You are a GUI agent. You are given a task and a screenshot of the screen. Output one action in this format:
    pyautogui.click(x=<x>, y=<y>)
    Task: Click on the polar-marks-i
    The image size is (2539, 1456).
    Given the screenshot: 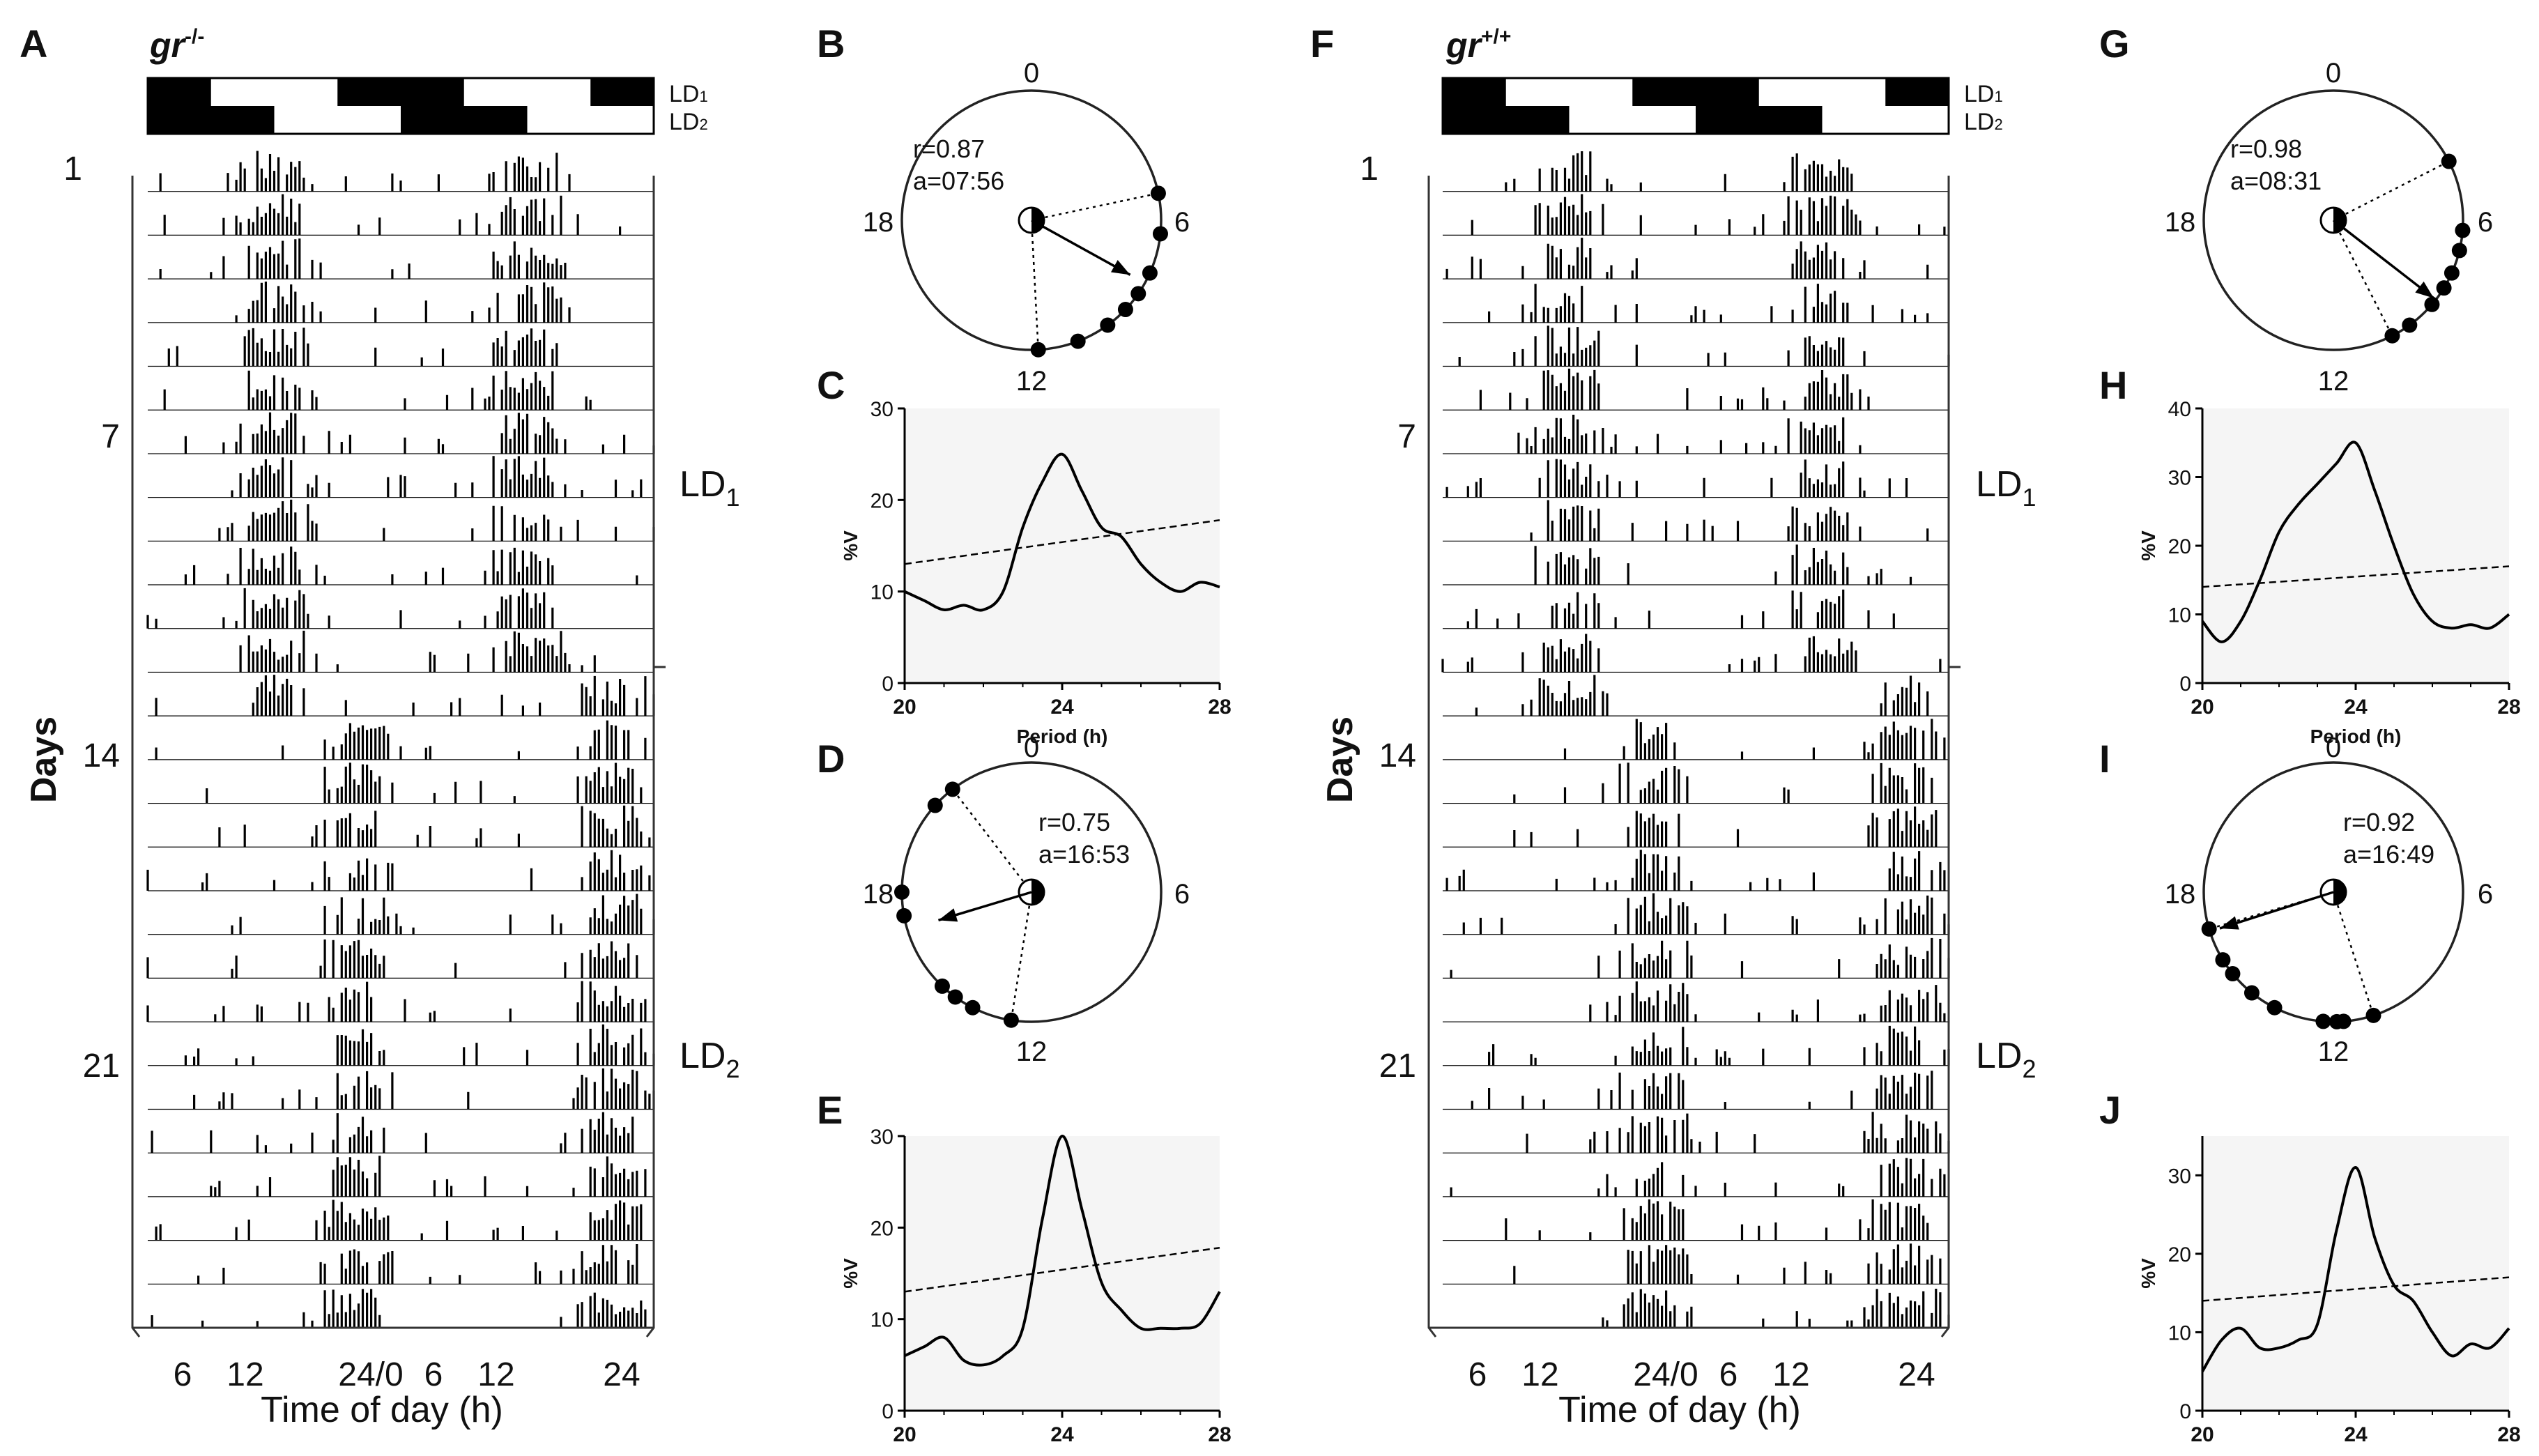 What is the action you would take?
    pyautogui.click(x=2291, y=953)
    